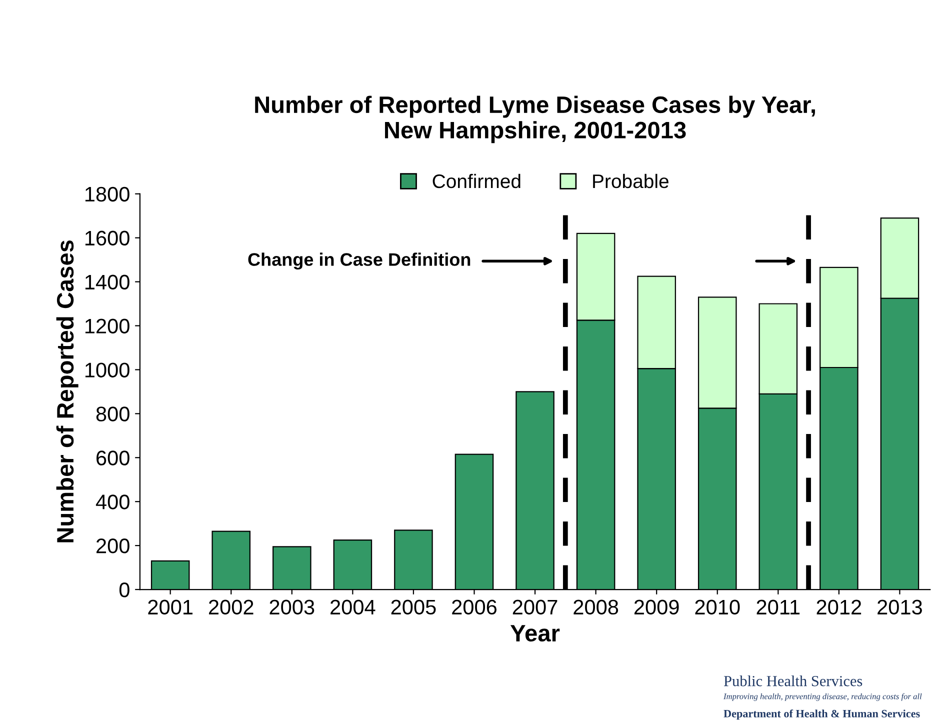 The height and width of the screenshot is (726, 952). What do you see at coordinates (107, 194) in the screenshot?
I see `y-tick-label: 1800` at bounding box center [107, 194].